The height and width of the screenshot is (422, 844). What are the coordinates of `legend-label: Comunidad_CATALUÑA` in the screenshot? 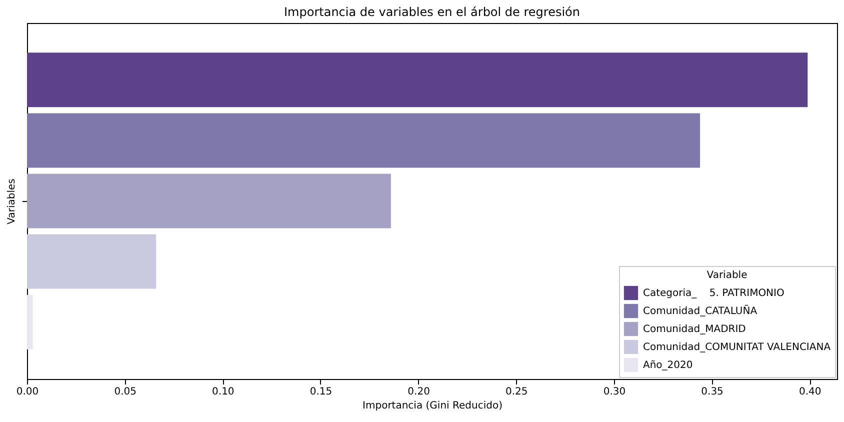 It's located at (700, 310).